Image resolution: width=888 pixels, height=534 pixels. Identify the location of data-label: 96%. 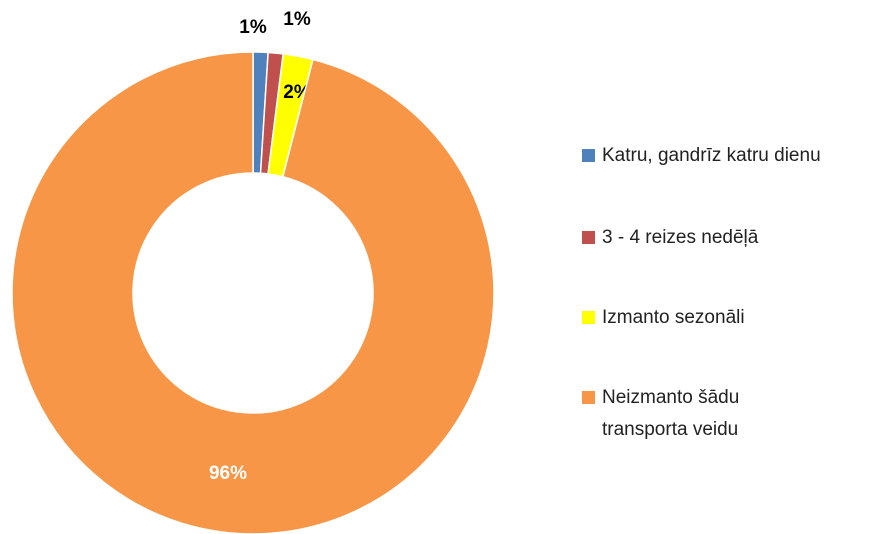
(228, 473).